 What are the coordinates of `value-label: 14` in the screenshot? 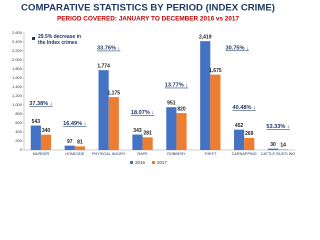 It's located at (283, 146).